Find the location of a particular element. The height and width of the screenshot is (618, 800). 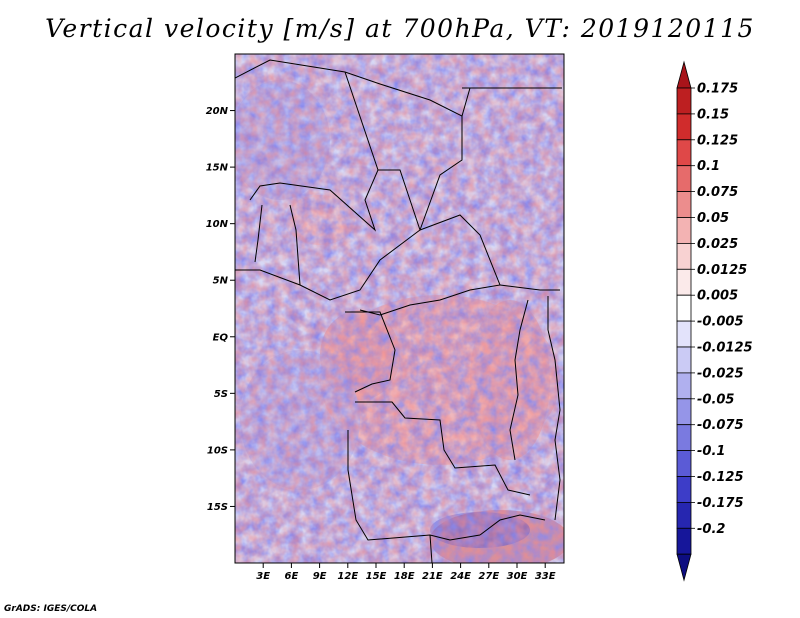

colorbar-label: 0.15 is located at coordinates (713, 114).